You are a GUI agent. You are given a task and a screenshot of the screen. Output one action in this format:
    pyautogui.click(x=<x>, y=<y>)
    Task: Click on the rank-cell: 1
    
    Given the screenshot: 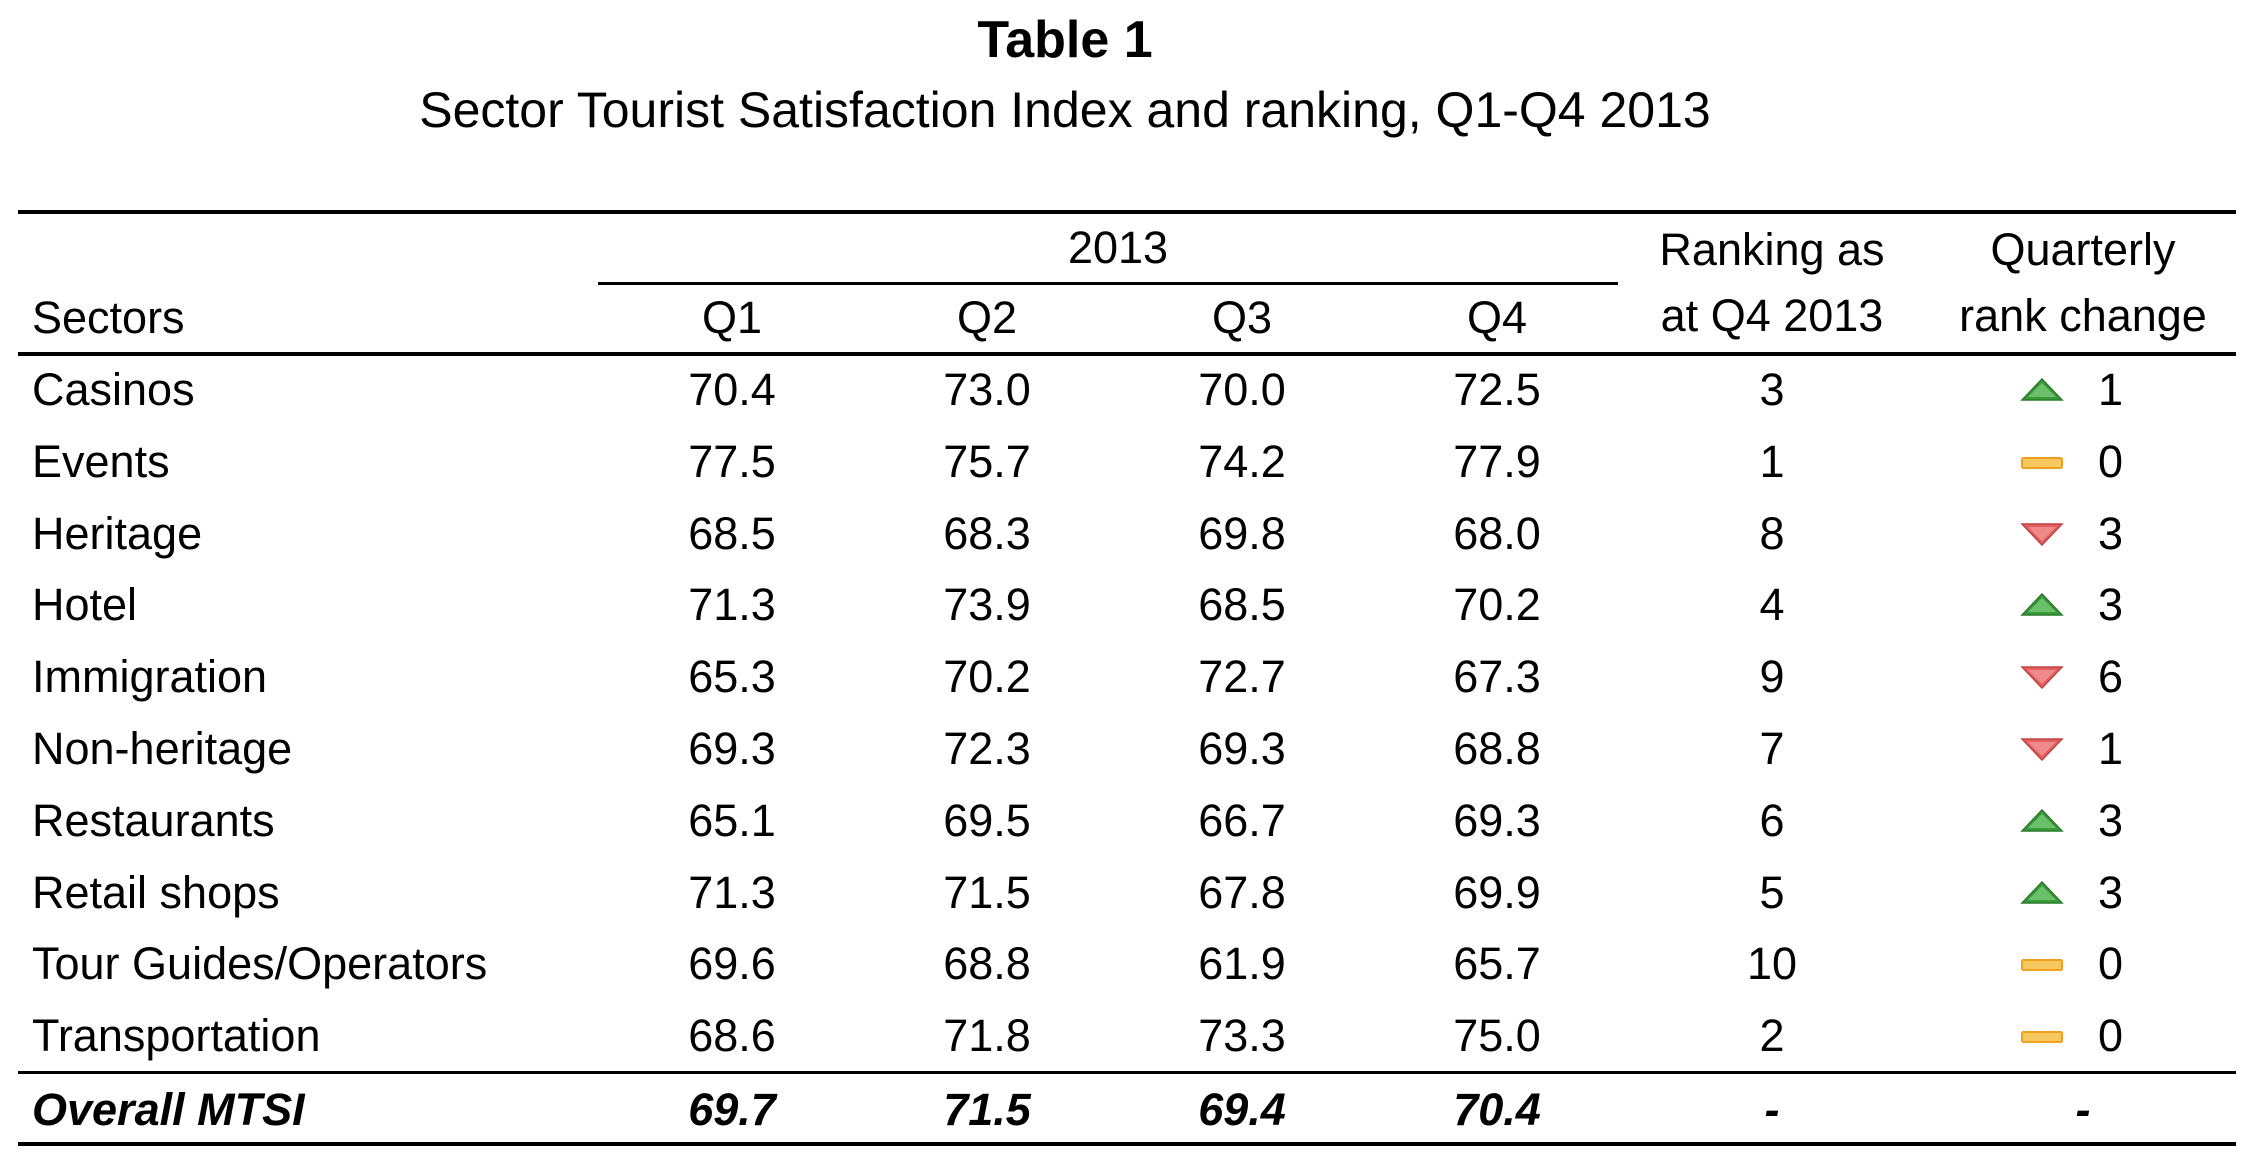 What is the action you would take?
    pyautogui.click(x=1772, y=461)
    